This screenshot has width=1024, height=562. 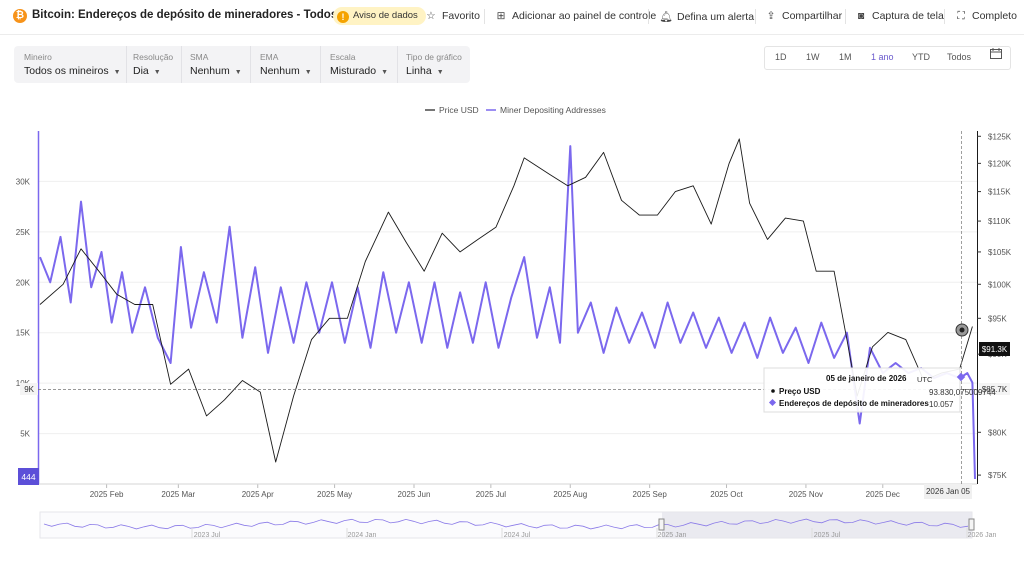 I want to click on right-current-label: $91.3K, so click(x=995, y=349).